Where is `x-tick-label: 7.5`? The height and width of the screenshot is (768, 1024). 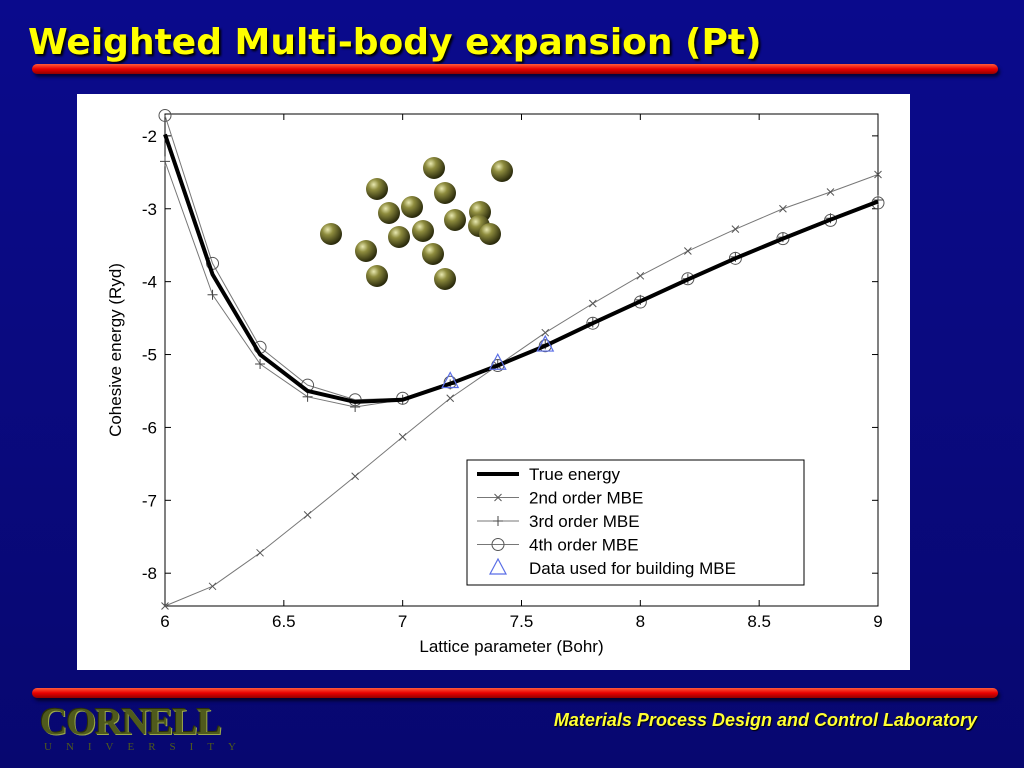 x-tick-label: 7.5 is located at coordinates (522, 621).